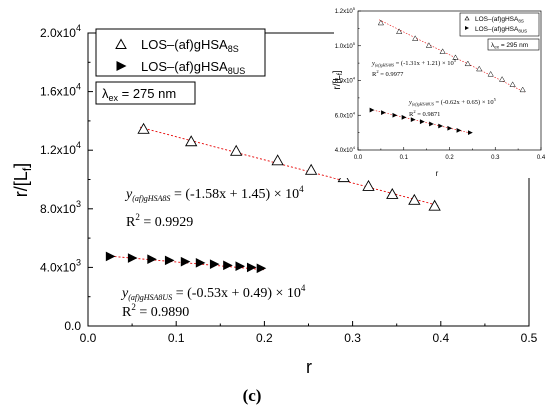 This screenshot has width=550, height=414. Describe the element at coordinates (176, 338) in the screenshot. I see `main-x-tick-label: 0.1` at that location.